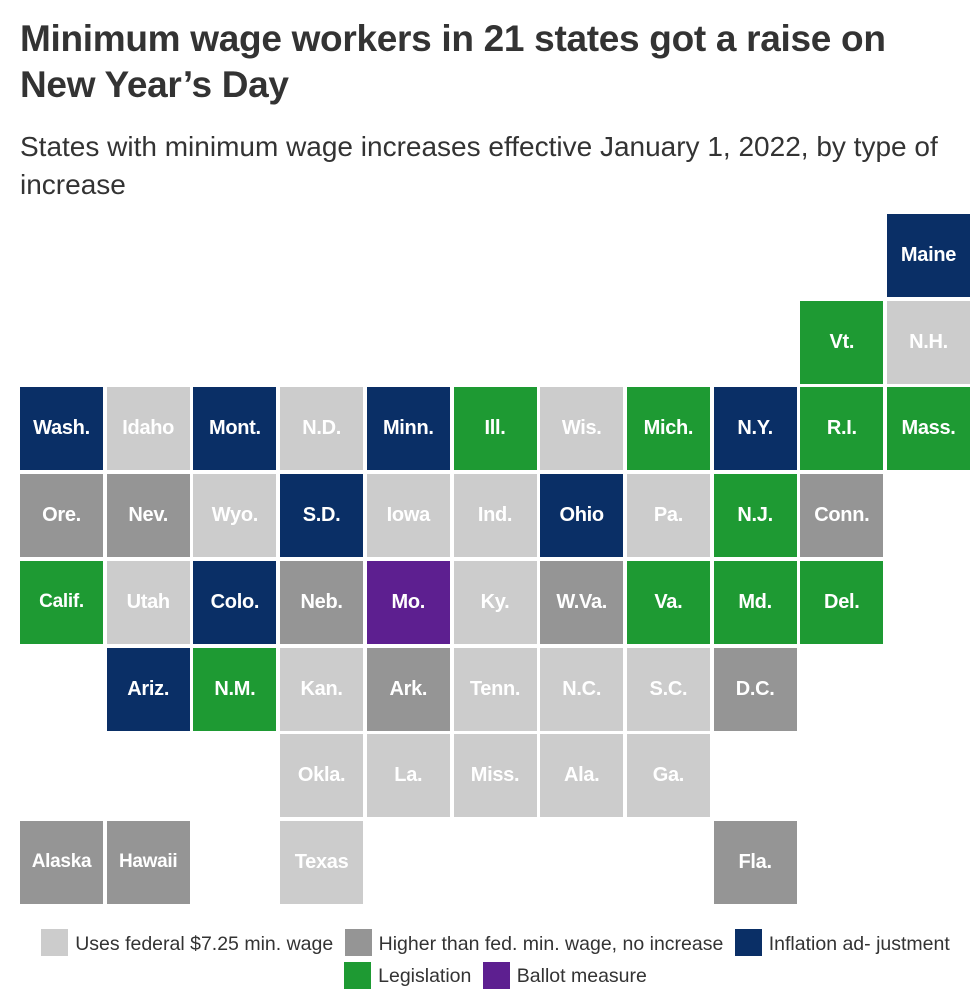  What do you see at coordinates (148, 516) in the screenshot?
I see `state-tile-nev: Nev.` at bounding box center [148, 516].